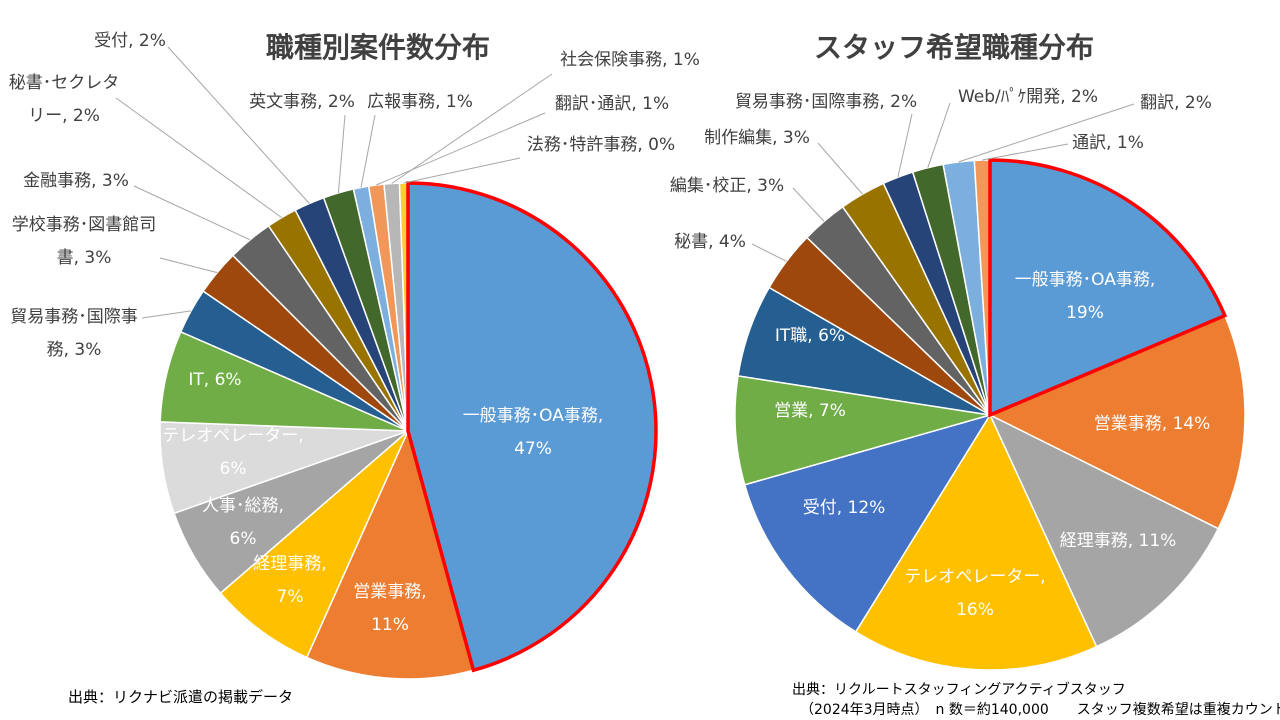 This screenshot has height=720, width=1280. What do you see at coordinates (84, 258) in the screenshot?
I see `slice-label: 書, 3%` at bounding box center [84, 258].